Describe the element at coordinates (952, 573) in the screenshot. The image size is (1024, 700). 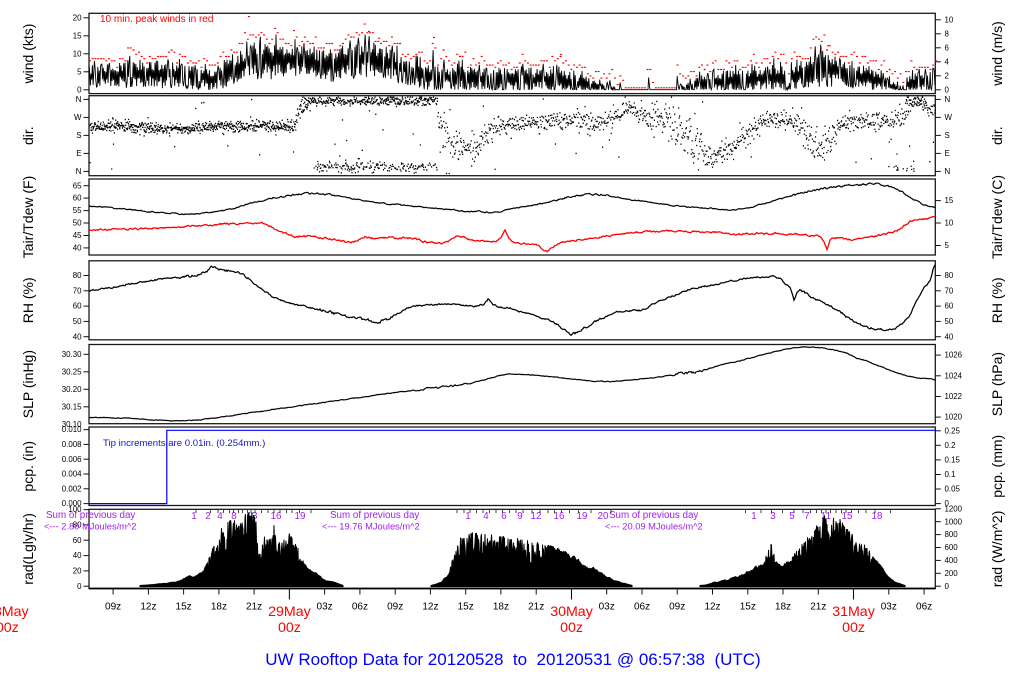
I see `svg-text: 200` at that location.